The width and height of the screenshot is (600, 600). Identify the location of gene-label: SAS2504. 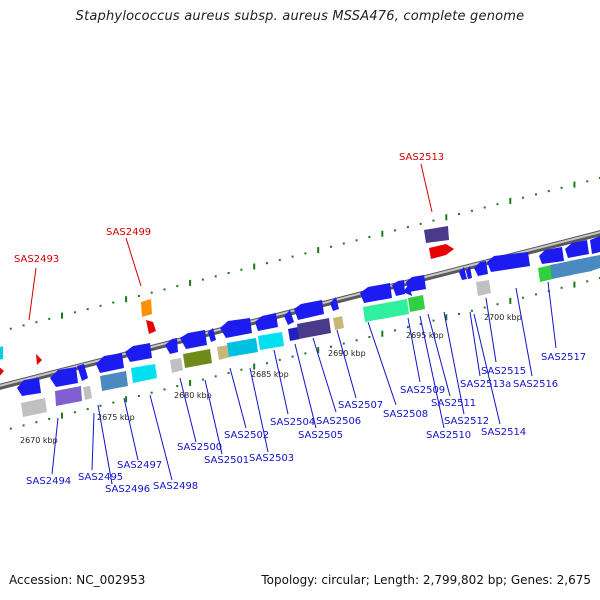
(292, 422).